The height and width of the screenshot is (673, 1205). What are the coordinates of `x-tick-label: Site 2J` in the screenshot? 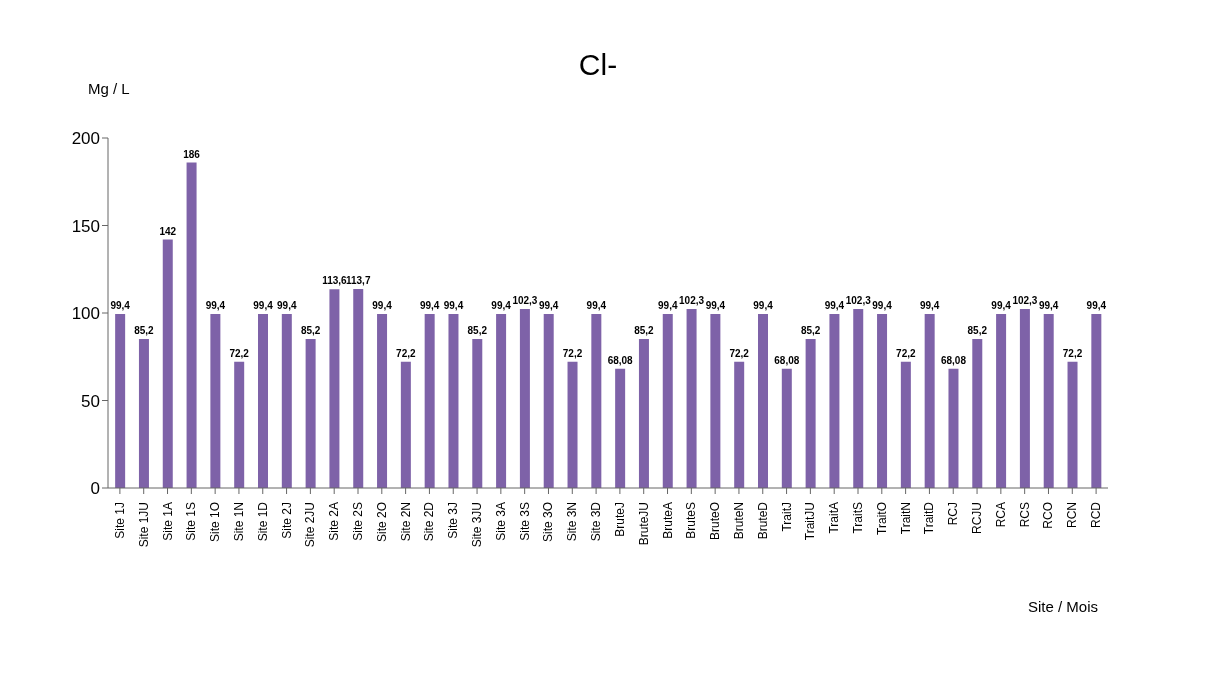 It's located at (286, 520).